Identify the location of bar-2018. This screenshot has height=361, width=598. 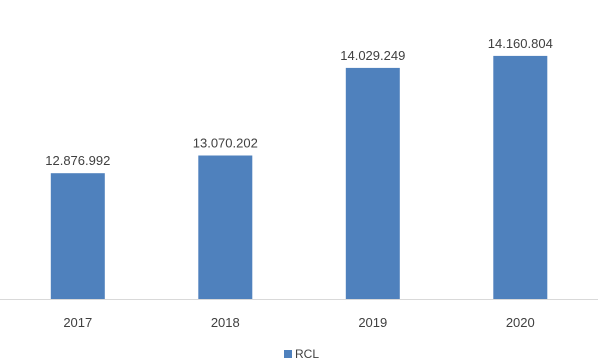
(225, 227).